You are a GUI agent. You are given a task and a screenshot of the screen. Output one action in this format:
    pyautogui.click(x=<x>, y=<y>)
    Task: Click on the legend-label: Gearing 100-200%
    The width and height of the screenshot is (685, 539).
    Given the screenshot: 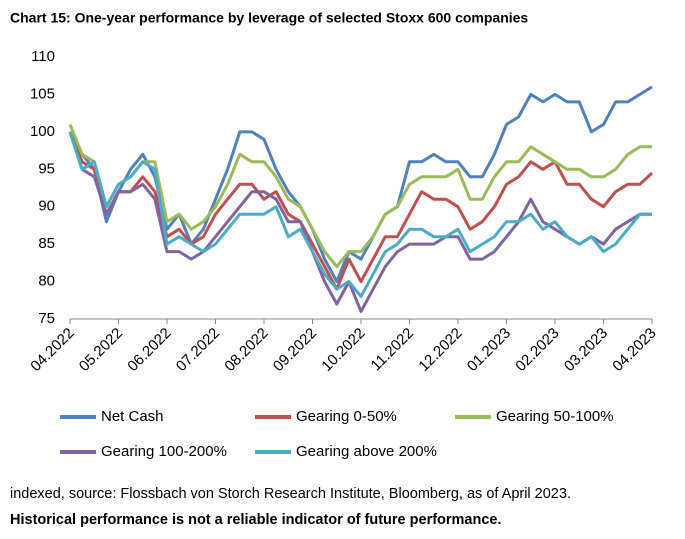 What is the action you would take?
    pyautogui.click(x=164, y=451)
    